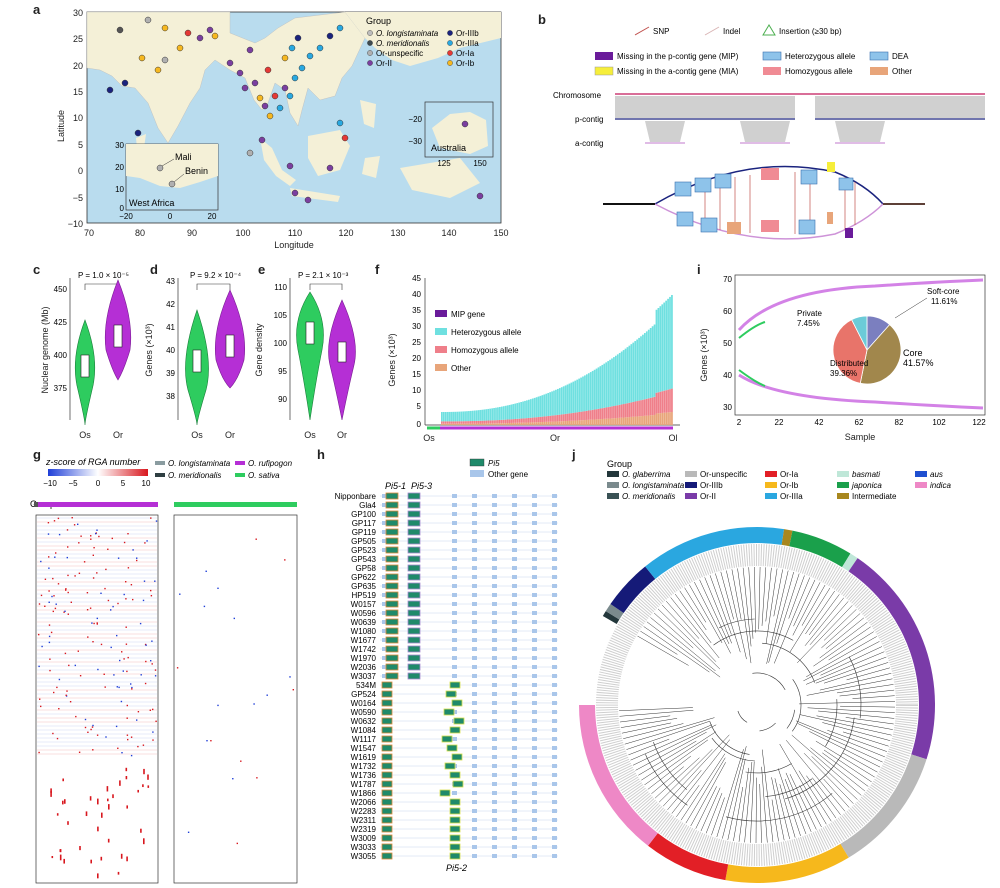 The image size is (1000, 888). Describe the element at coordinates (467, 43) in the screenshot. I see `legend-item: Or-IIIa` at that location.